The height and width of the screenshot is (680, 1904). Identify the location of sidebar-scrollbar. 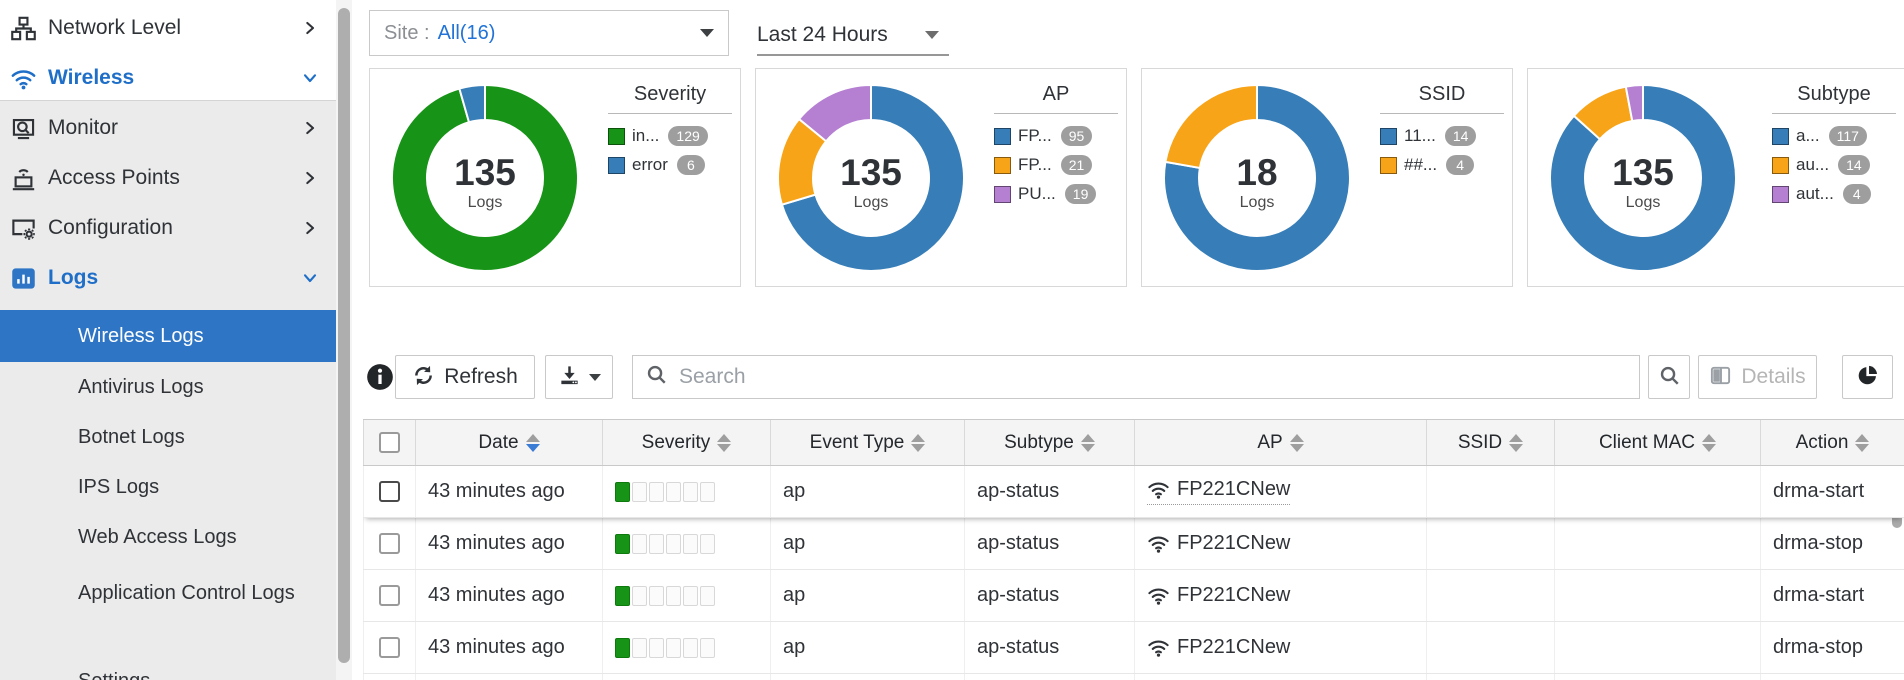
(344, 340).